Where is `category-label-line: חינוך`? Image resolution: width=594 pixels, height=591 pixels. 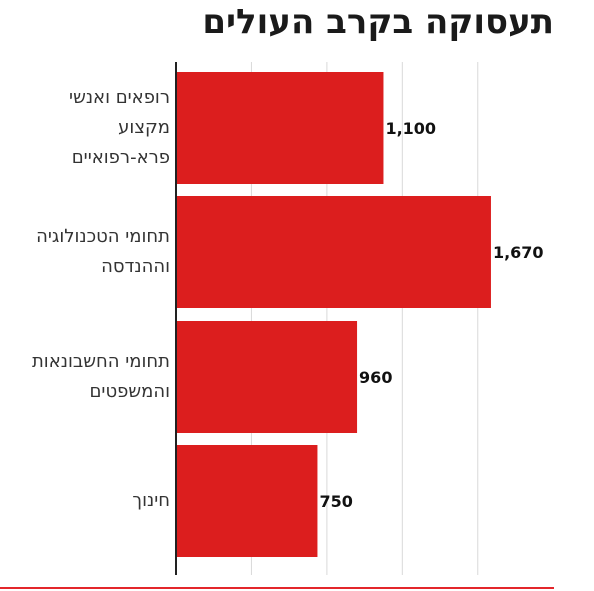
category-label-line: חינוך is located at coordinates (151, 500).